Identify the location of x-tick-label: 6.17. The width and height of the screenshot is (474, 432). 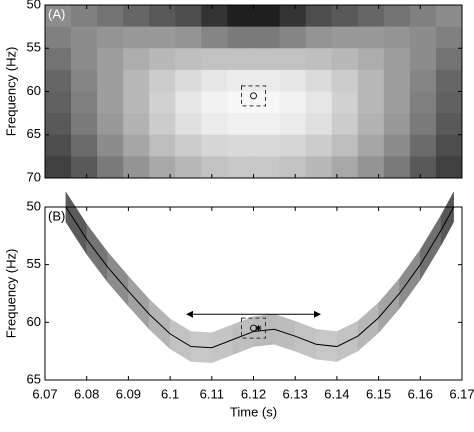
(461, 393).